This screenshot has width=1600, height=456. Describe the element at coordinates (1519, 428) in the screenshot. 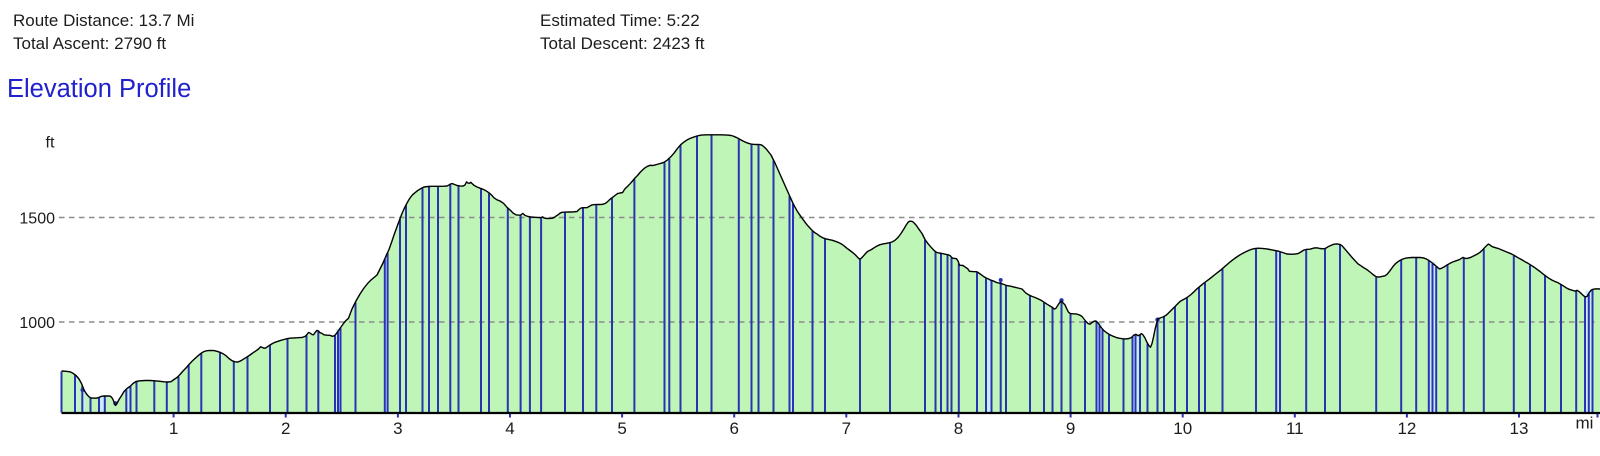

I see `svg-text: 13` at that location.